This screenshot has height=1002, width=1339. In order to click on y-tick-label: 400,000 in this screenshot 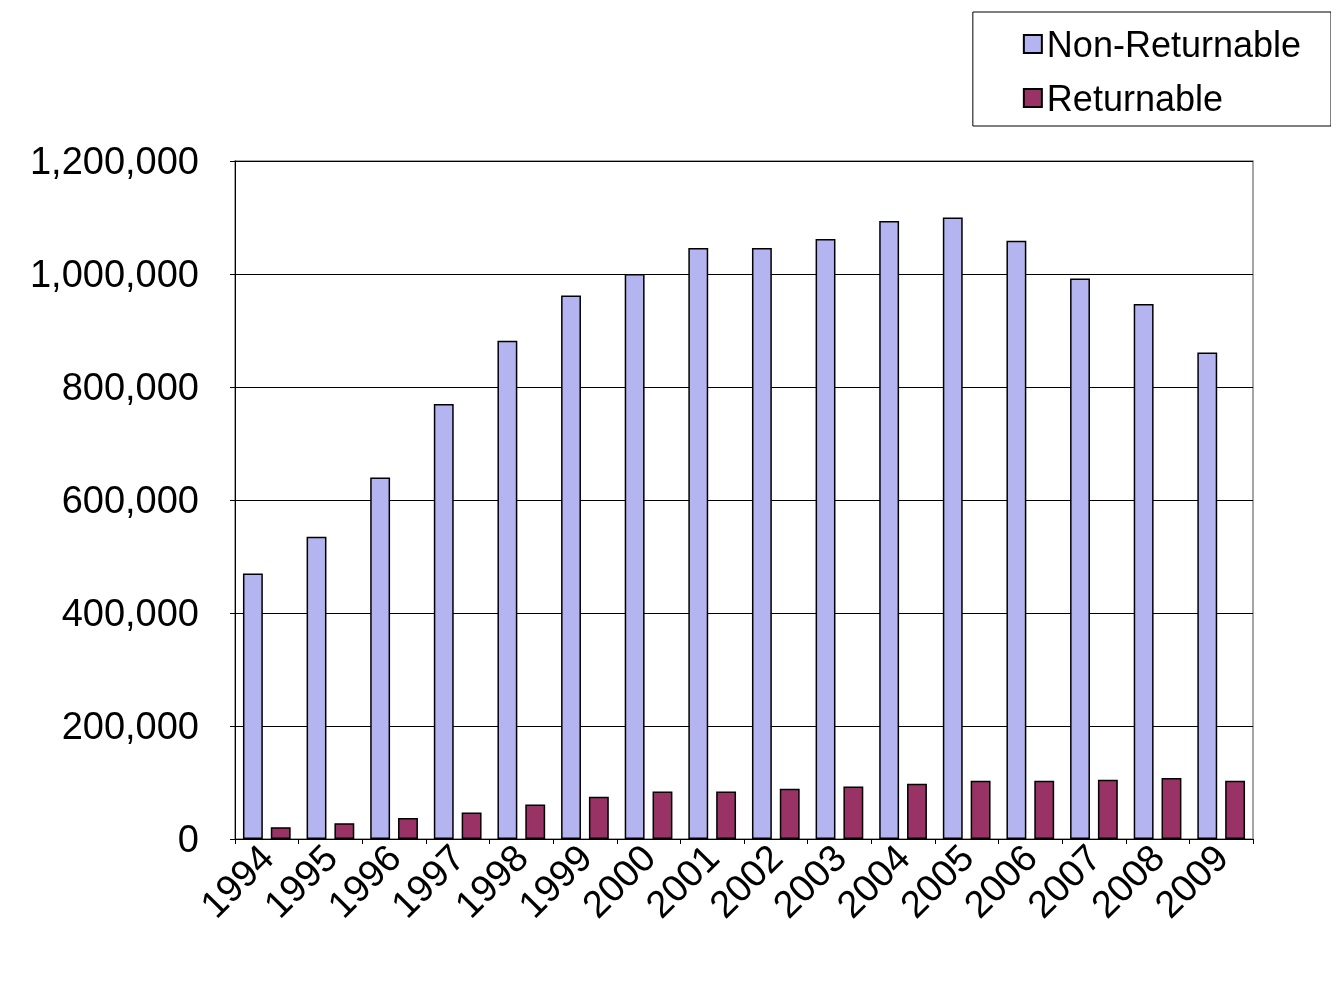, I will do `click(130, 613)`.